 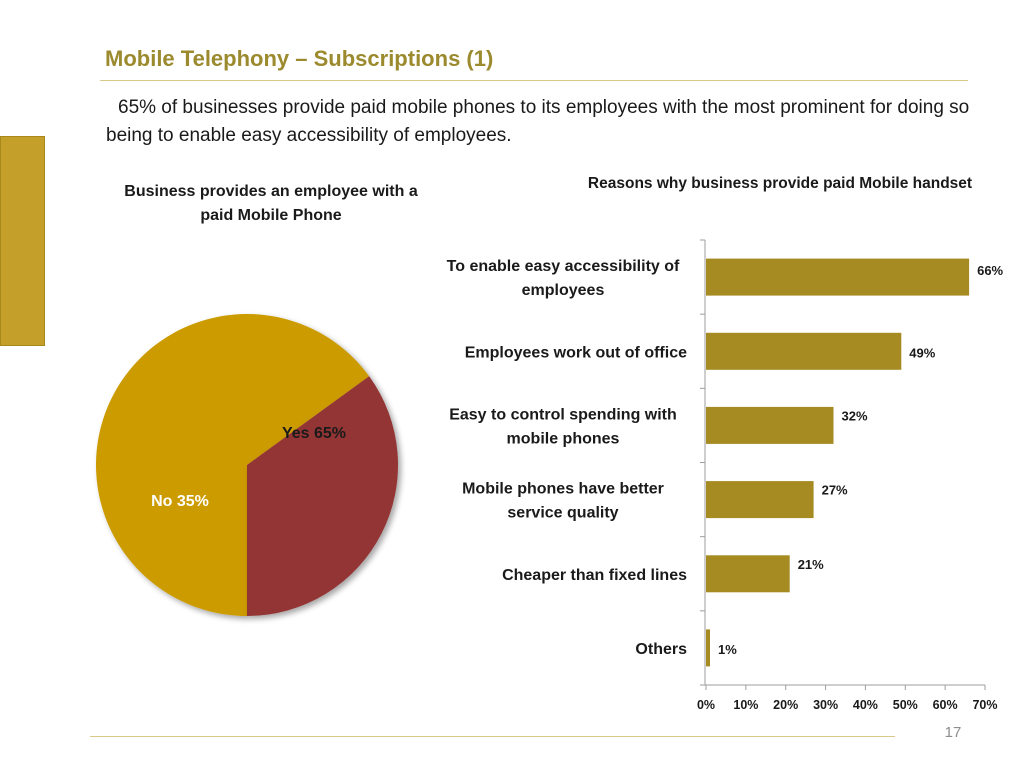 What do you see at coordinates (785, 705) in the screenshot?
I see `bar-x-tick-label: 20%` at bounding box center [785, 705].